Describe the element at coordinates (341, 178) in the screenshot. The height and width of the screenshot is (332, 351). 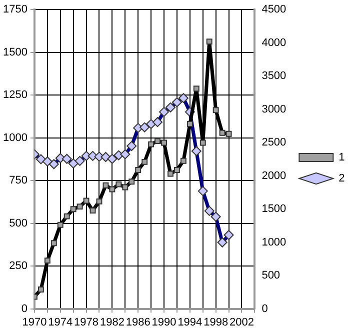
I see `legend-label: 2` at that location.